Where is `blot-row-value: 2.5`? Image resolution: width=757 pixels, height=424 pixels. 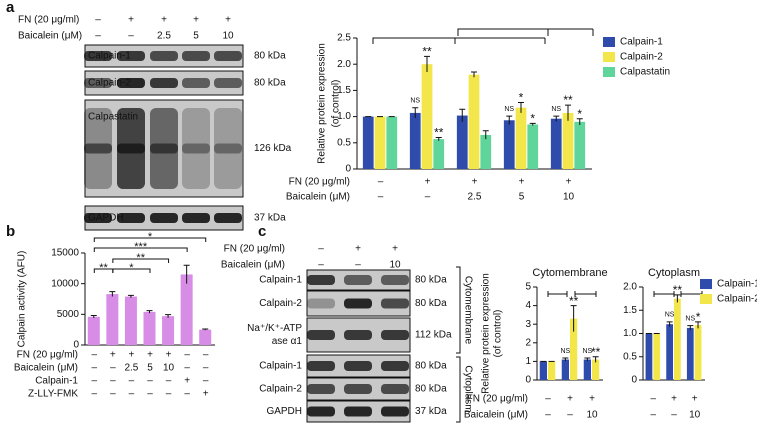 blot-row-value: 2.5 is located at coordinates (164, 36).